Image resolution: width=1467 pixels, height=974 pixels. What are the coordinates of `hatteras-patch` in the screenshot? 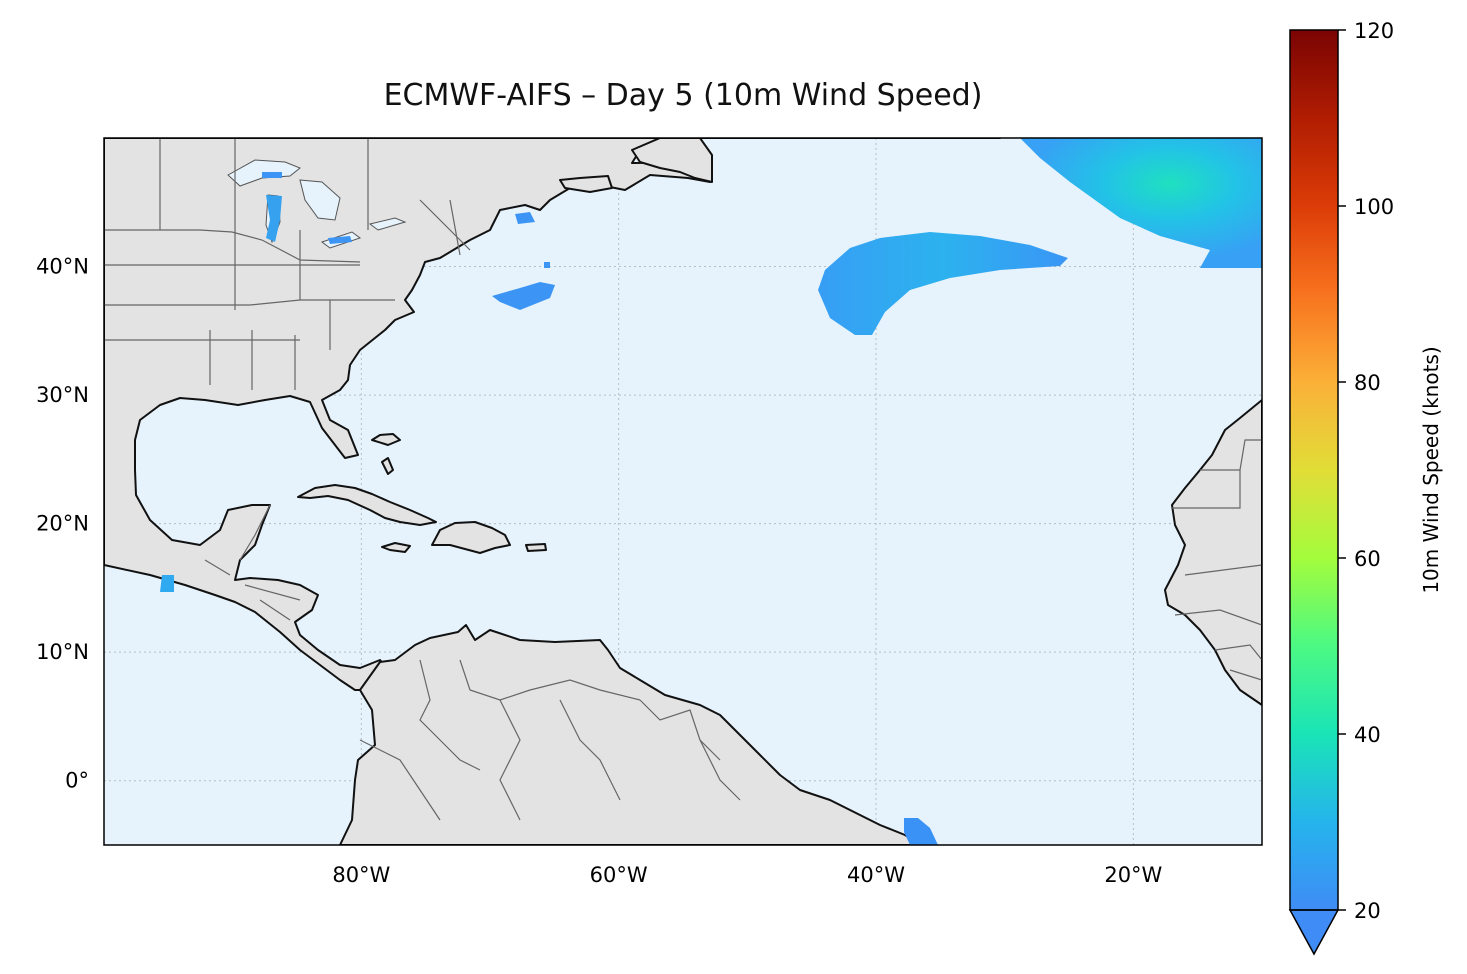 It's located at (523, 286).